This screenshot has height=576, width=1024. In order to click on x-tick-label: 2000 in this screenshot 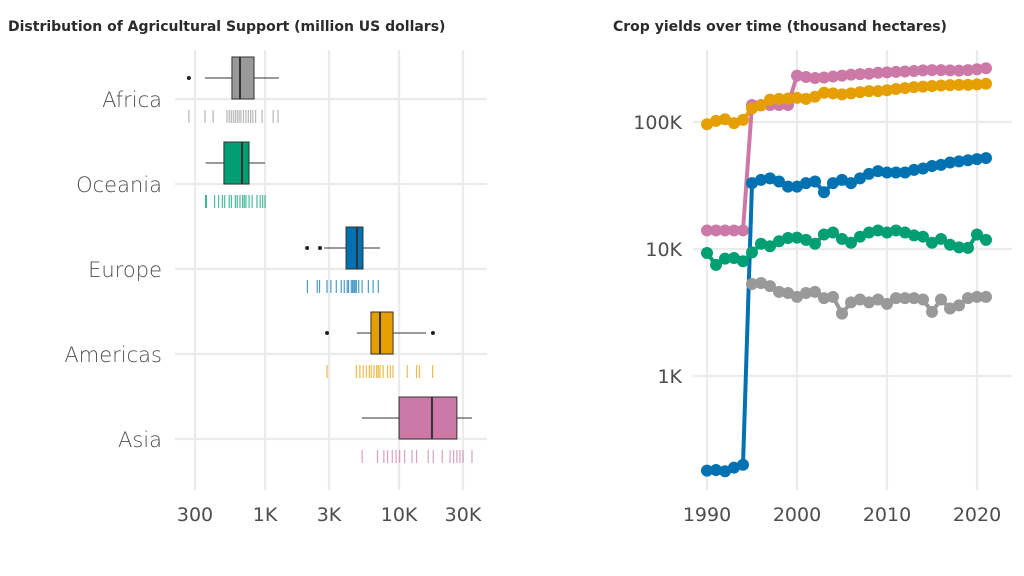, I will do `click(797, 515)`.